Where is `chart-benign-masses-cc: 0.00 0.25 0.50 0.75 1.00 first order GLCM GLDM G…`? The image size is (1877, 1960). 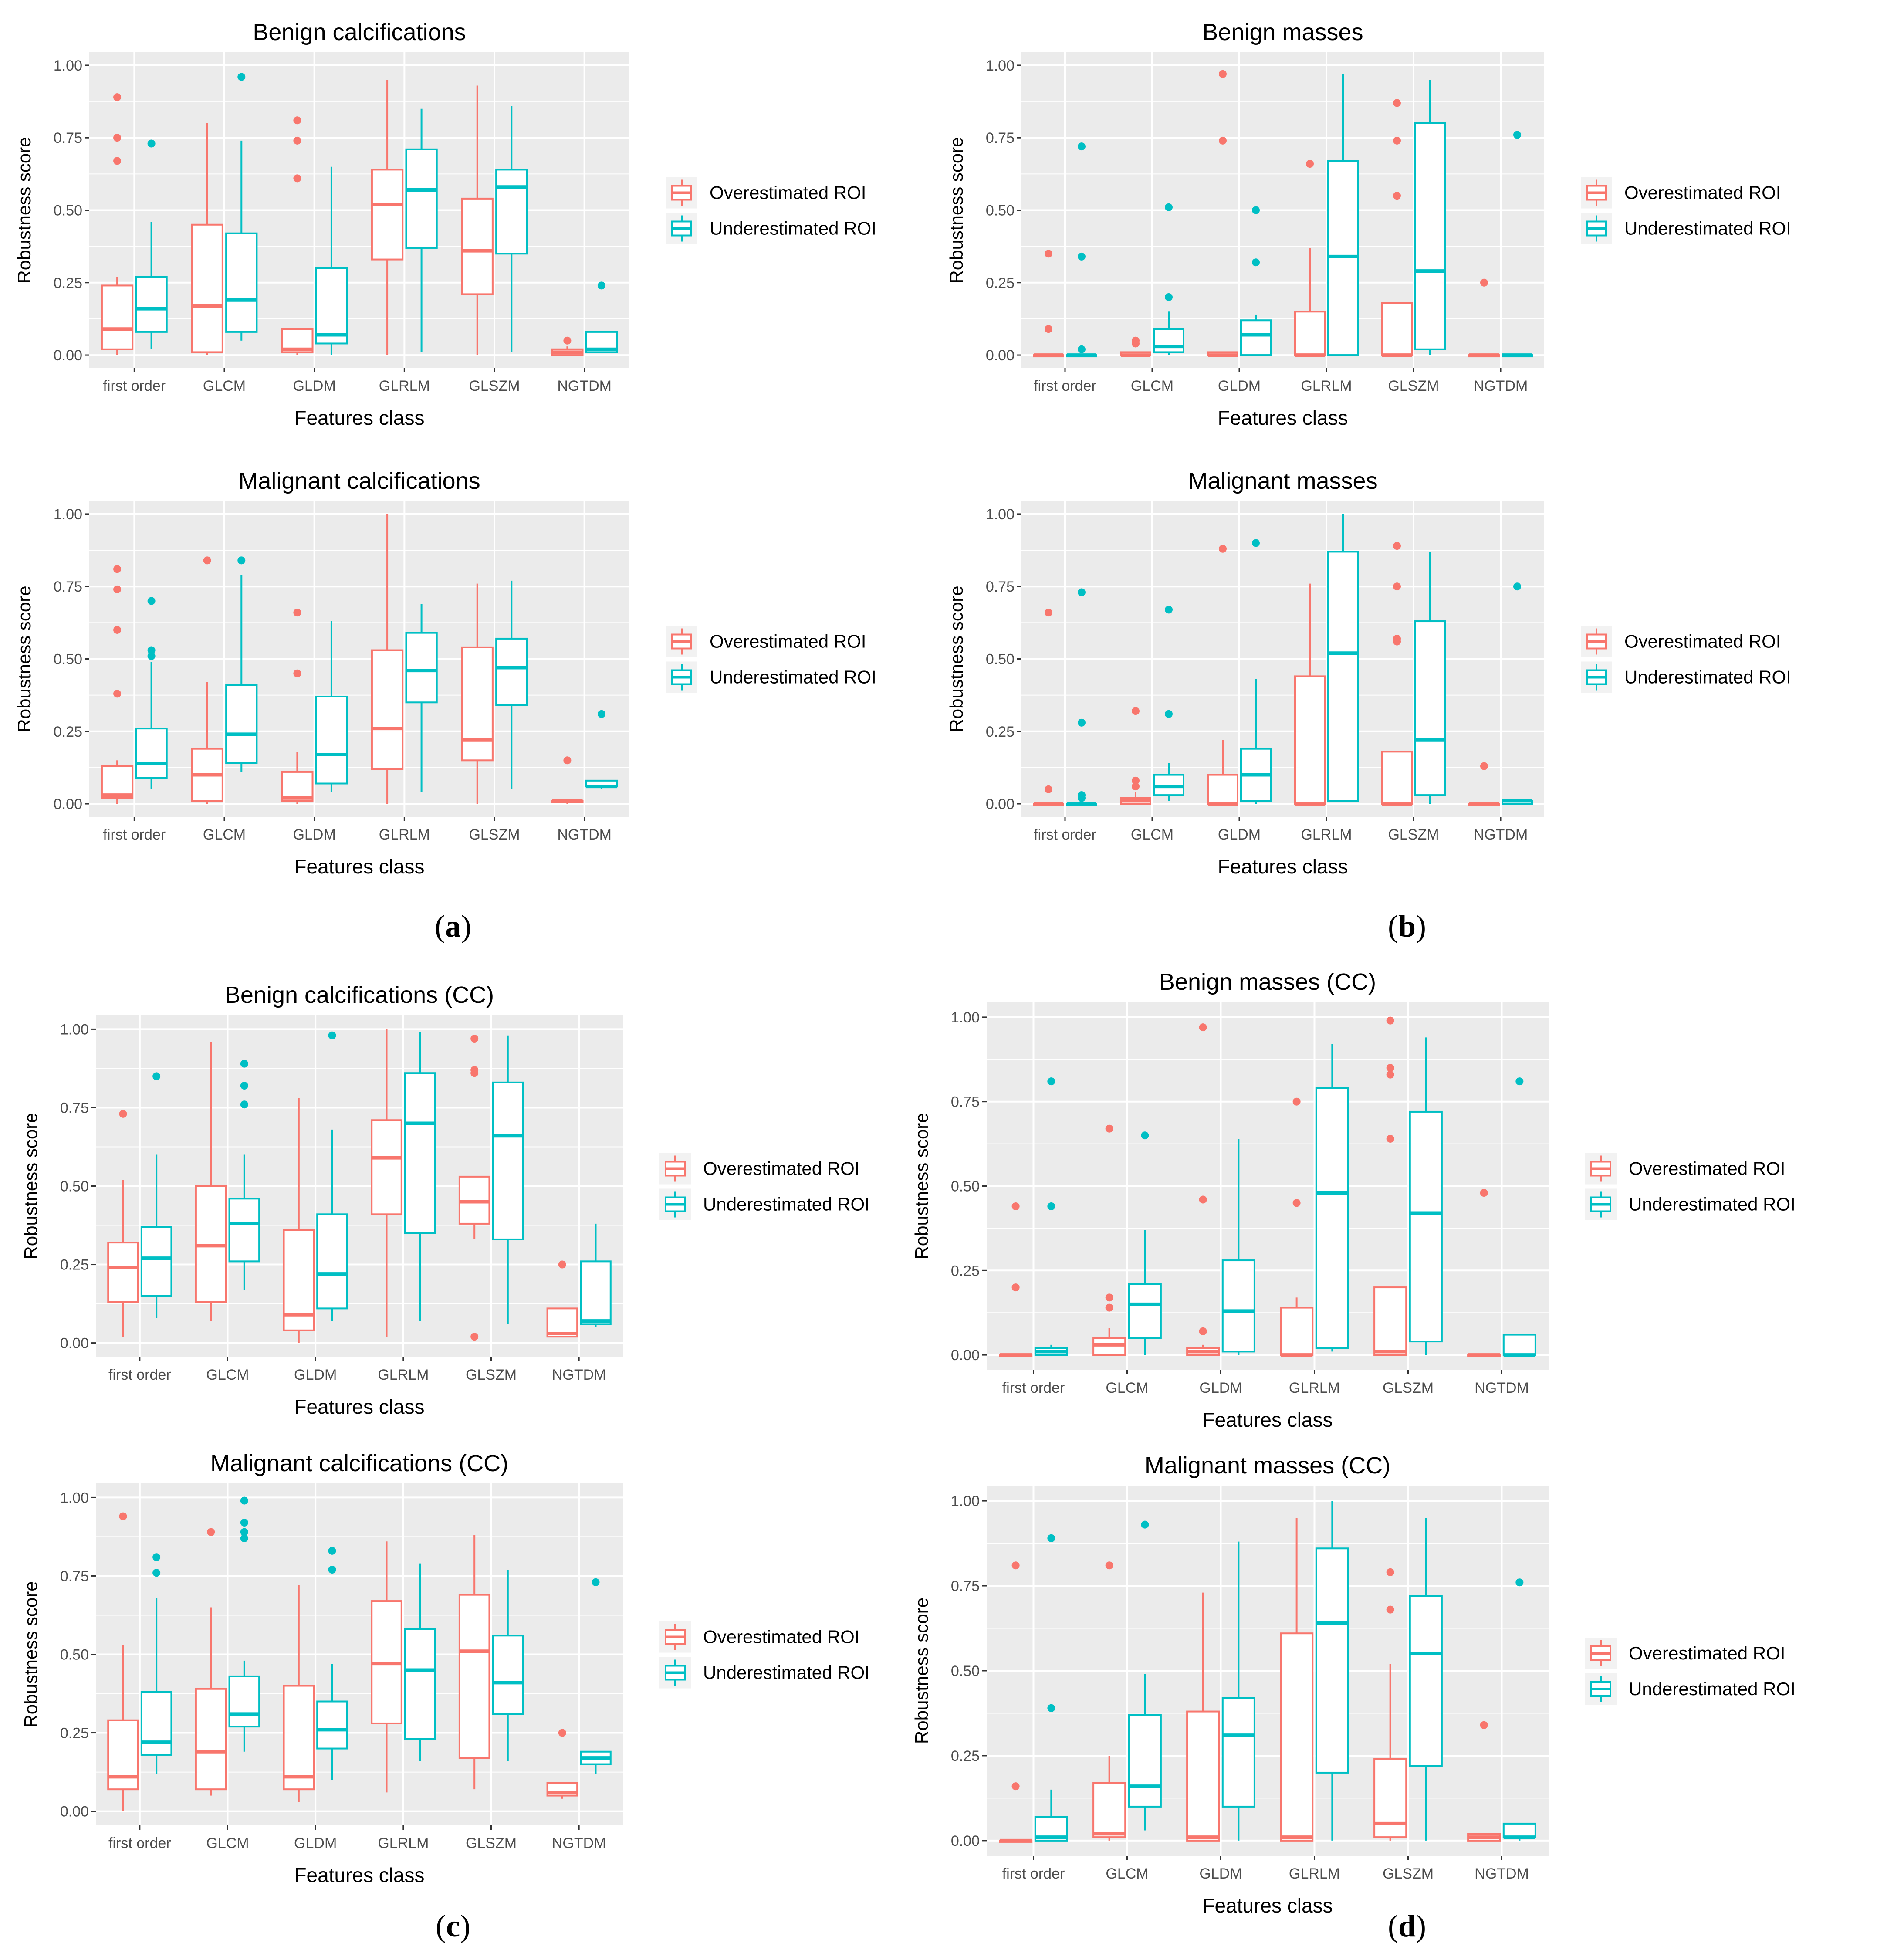
chart-benign-masses-cc: 0.00 0.25 0.50 0.75 1.00 first order GLCM GLDM G… is located at coordinates (1353, 1200).